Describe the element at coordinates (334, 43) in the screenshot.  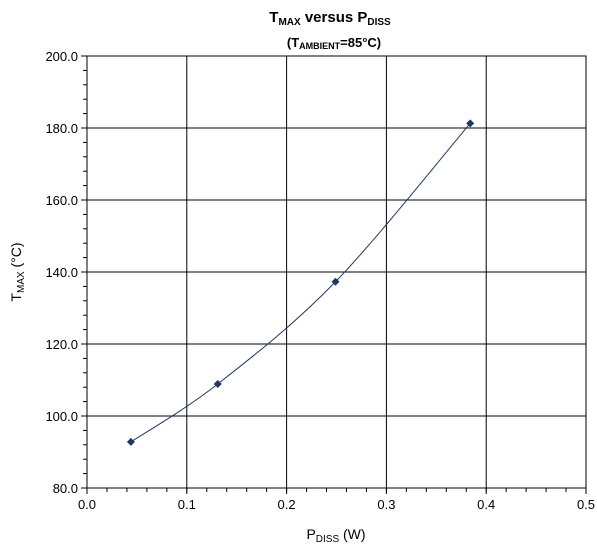
I see `chart-subtitle: (TAMBIENT=85°C)` at that location.